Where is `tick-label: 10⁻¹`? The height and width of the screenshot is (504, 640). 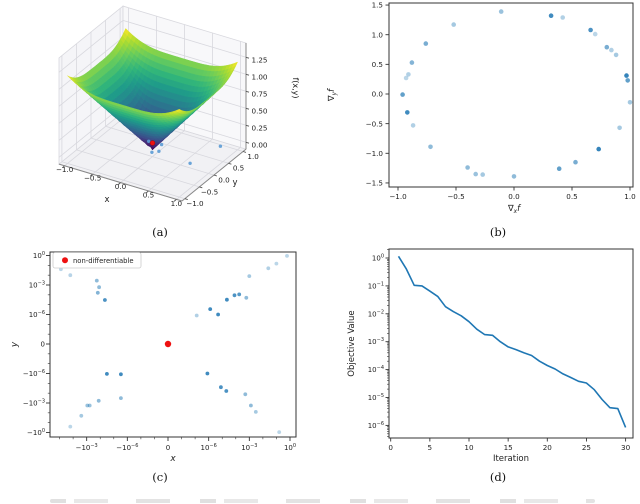
tick-label: 10⁻¹ is located at coordinates (376, 285).